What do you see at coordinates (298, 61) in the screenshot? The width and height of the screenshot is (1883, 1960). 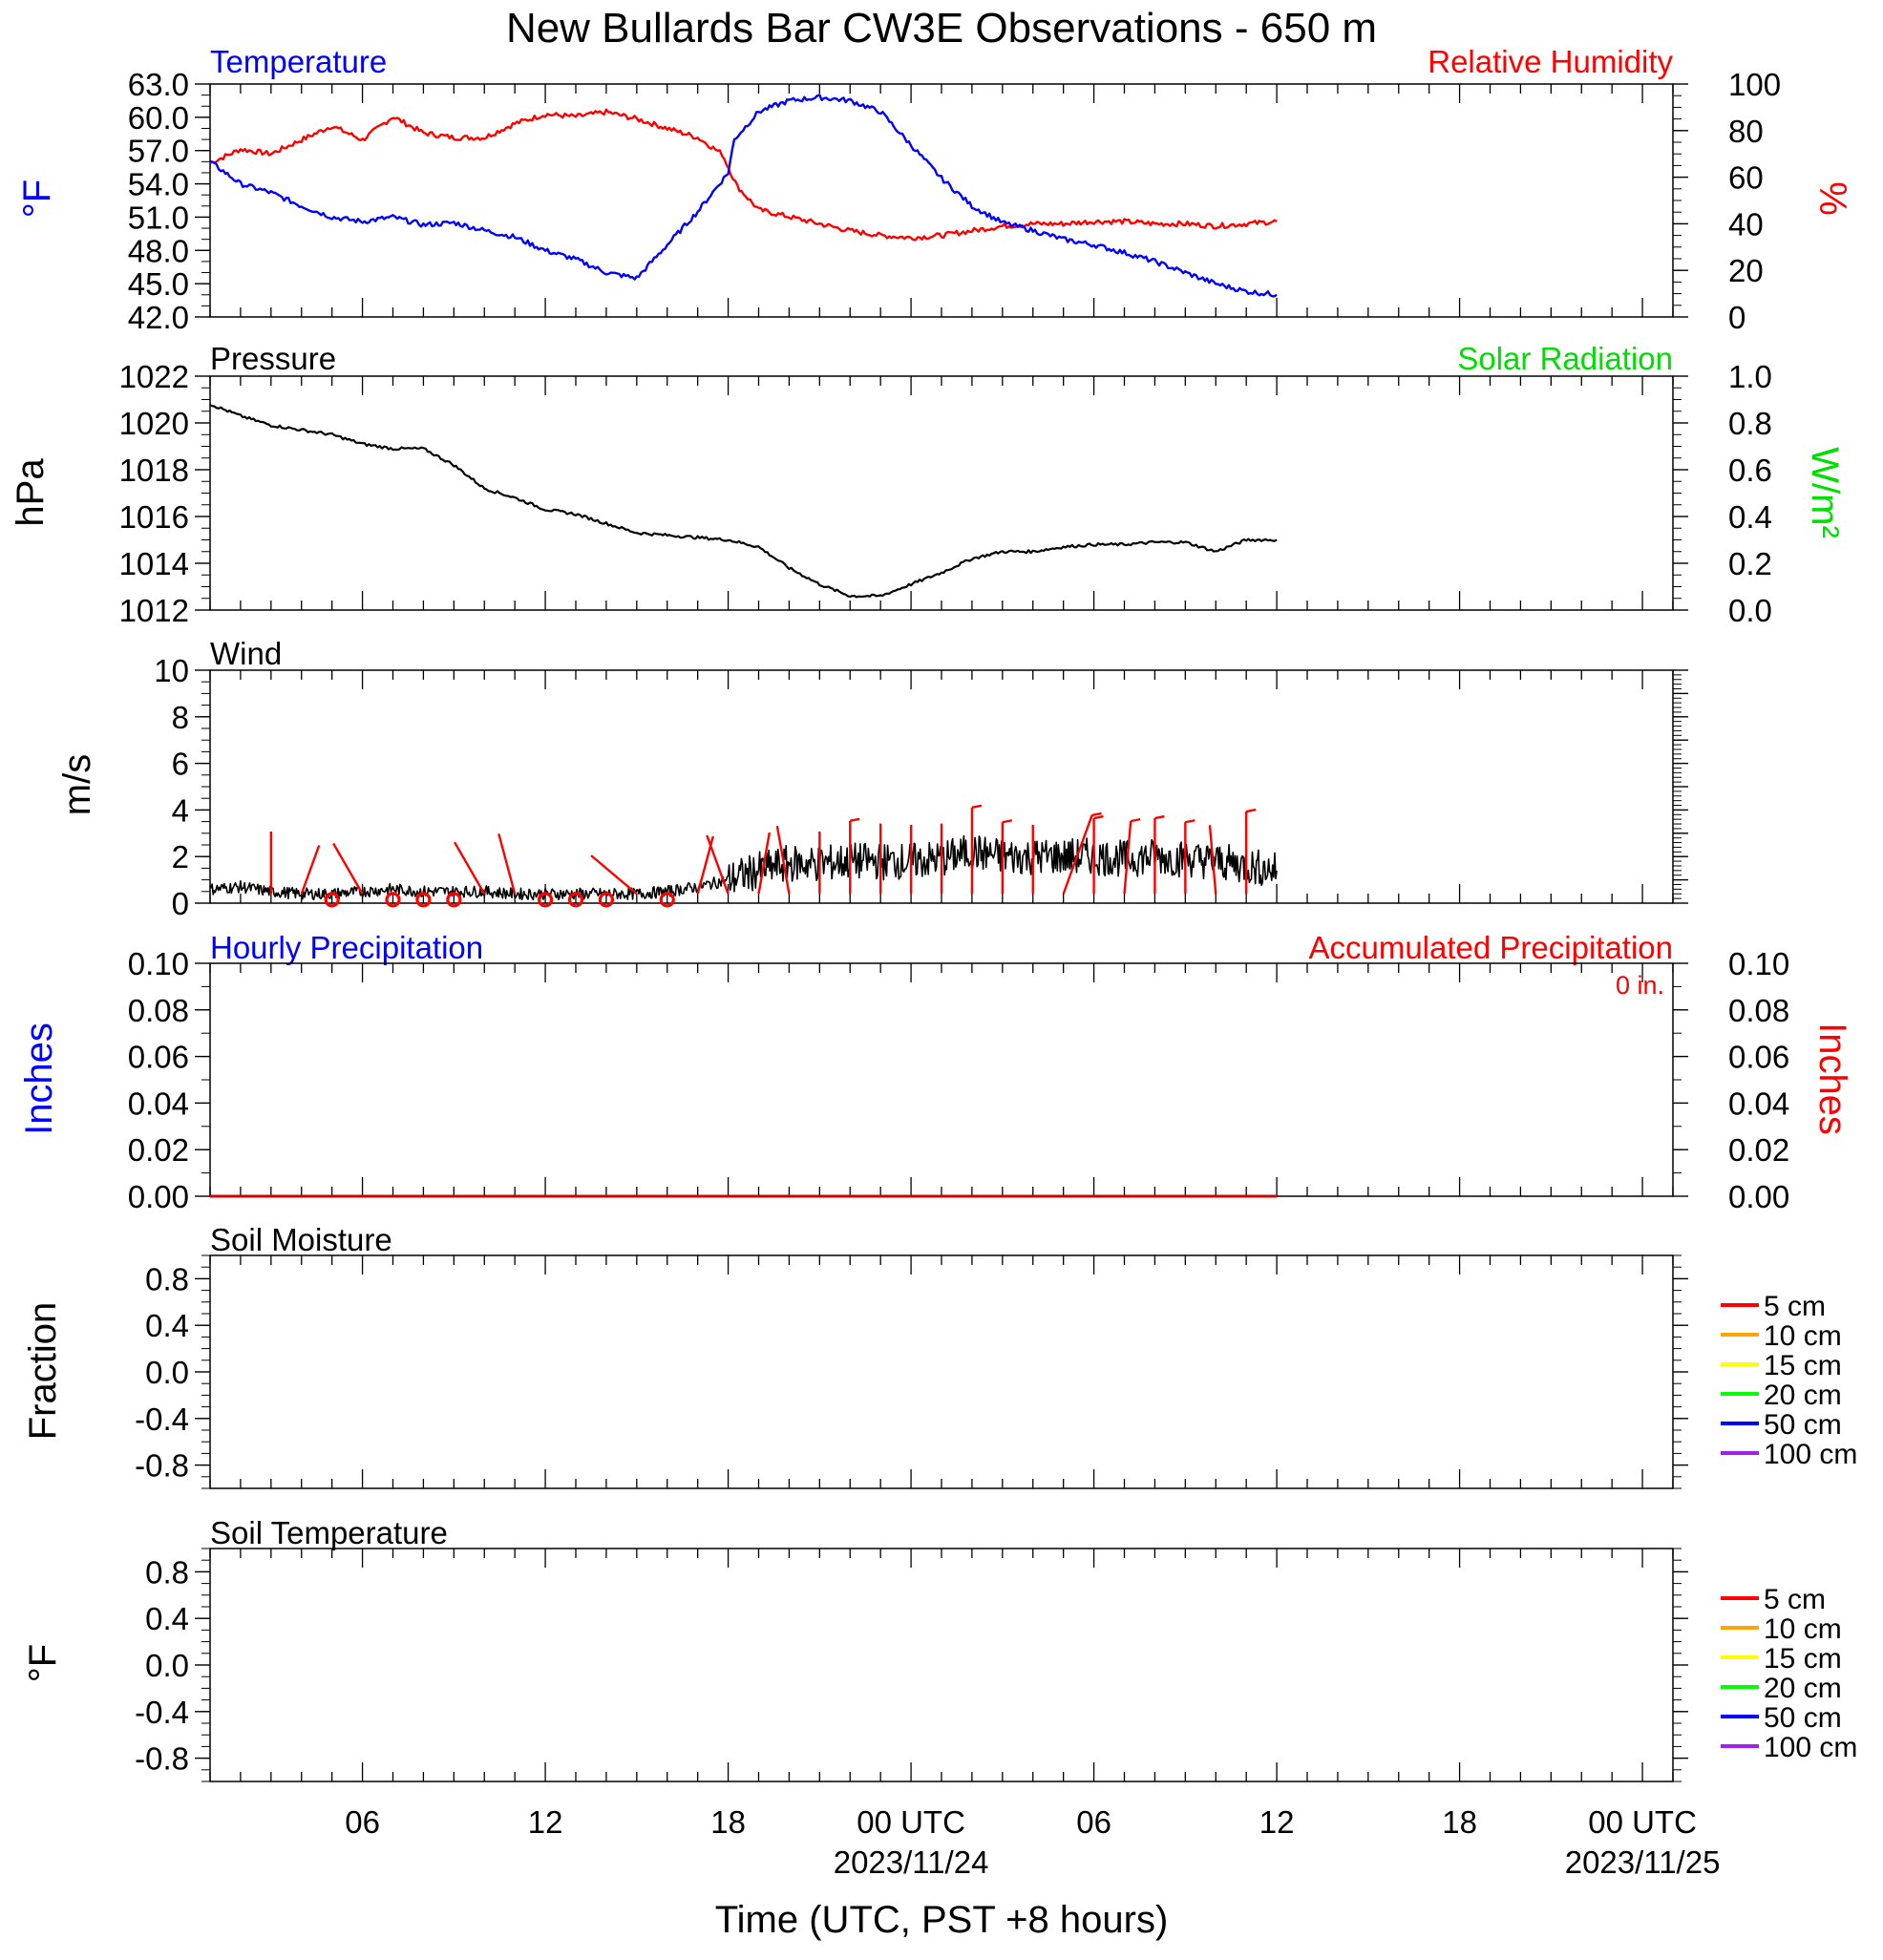 I see `temperature-title: Temperature` at bounding box center [298, 61].